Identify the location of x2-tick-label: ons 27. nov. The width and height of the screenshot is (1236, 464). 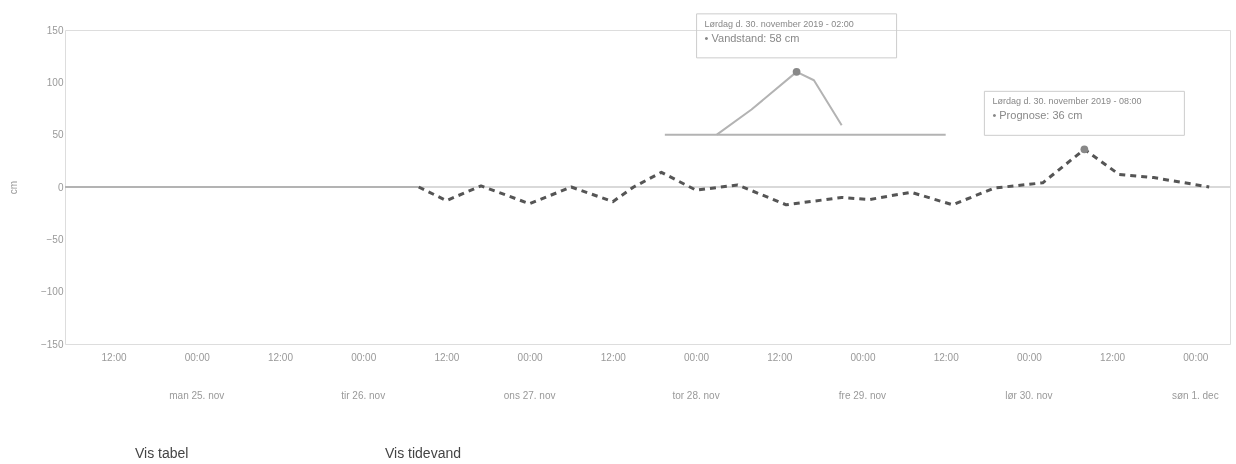
(529, 395).